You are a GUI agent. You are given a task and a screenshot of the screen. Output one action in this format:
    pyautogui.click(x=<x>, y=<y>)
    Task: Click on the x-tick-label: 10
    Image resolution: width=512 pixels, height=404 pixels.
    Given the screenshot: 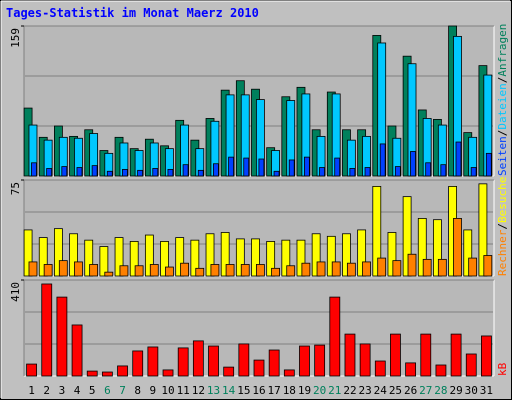 What is the action you would take?
    pyautogui.click(x=167, y=390)
    